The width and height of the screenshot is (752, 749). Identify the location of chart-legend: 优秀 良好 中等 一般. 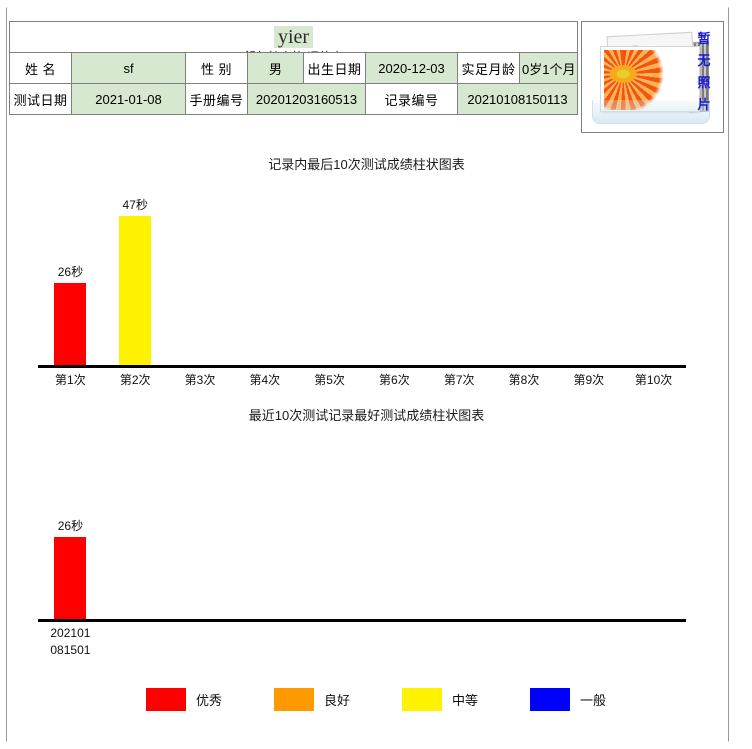
(376, 699).